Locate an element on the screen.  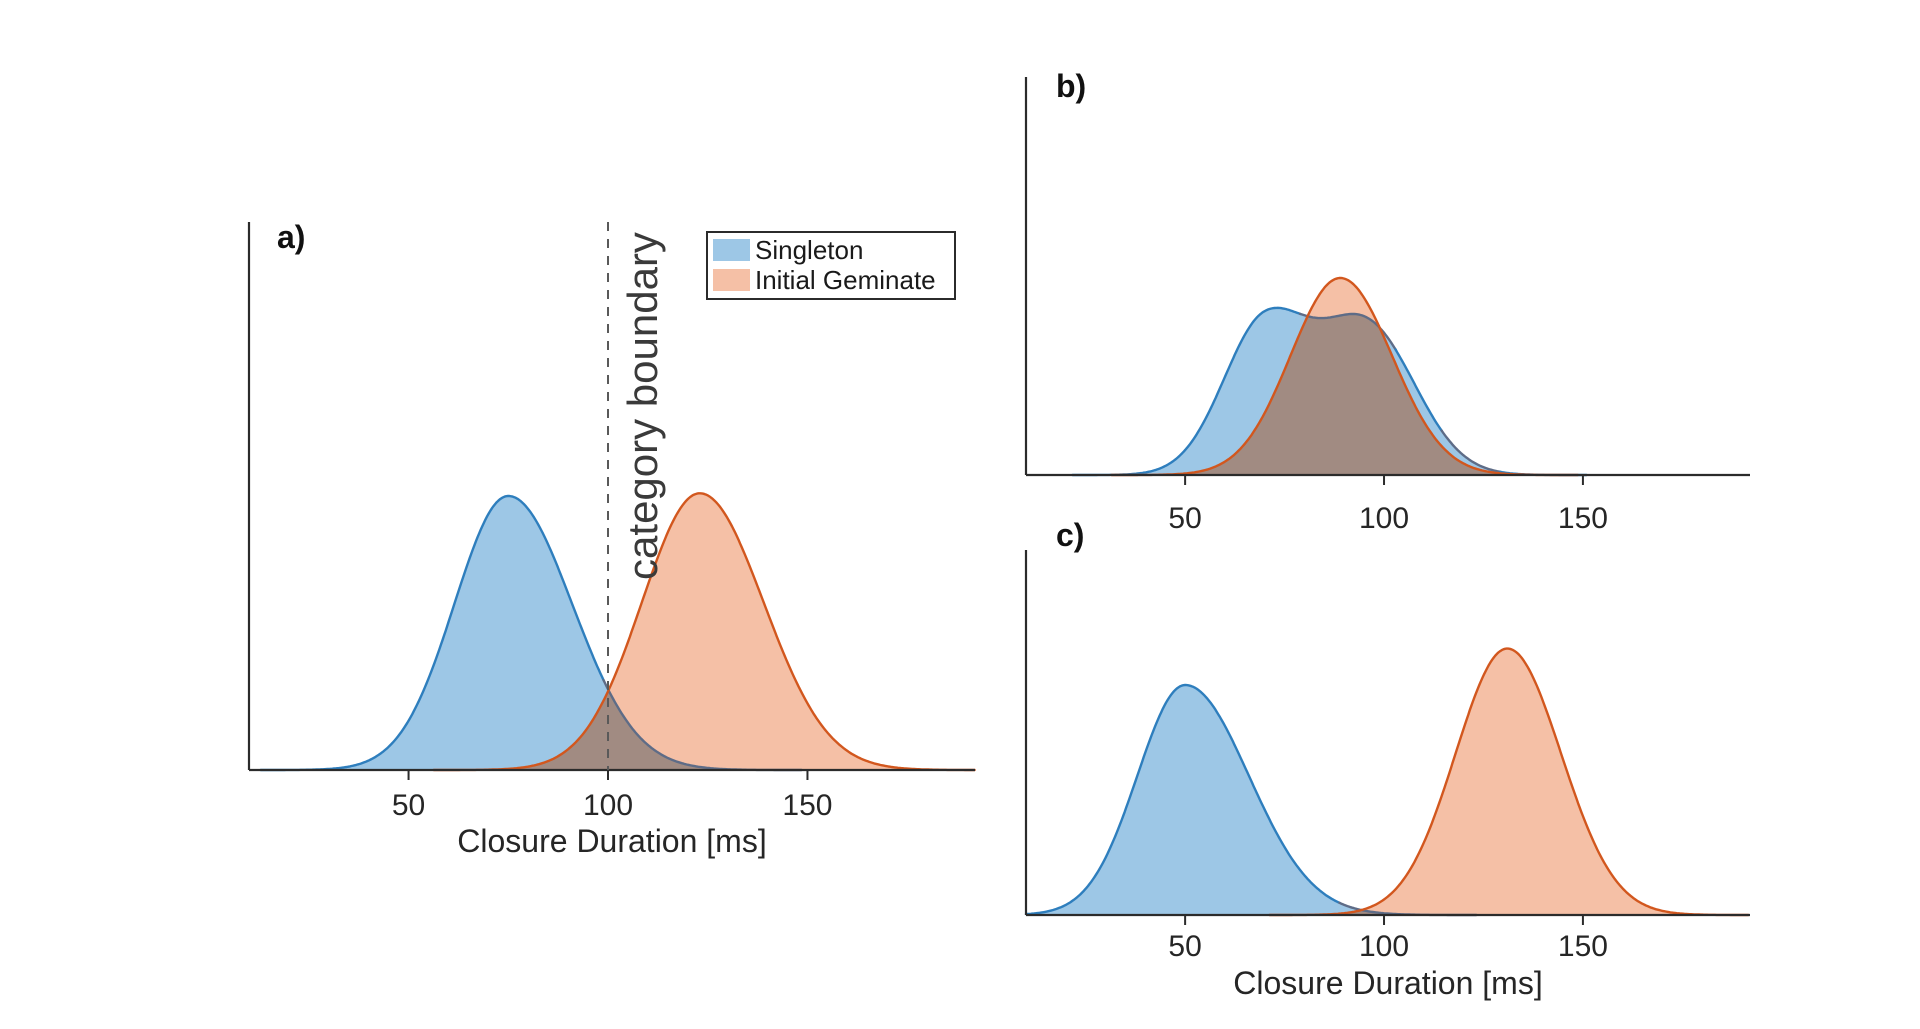
category-boundary-label: category boundary is located at coordinates (642, 406).